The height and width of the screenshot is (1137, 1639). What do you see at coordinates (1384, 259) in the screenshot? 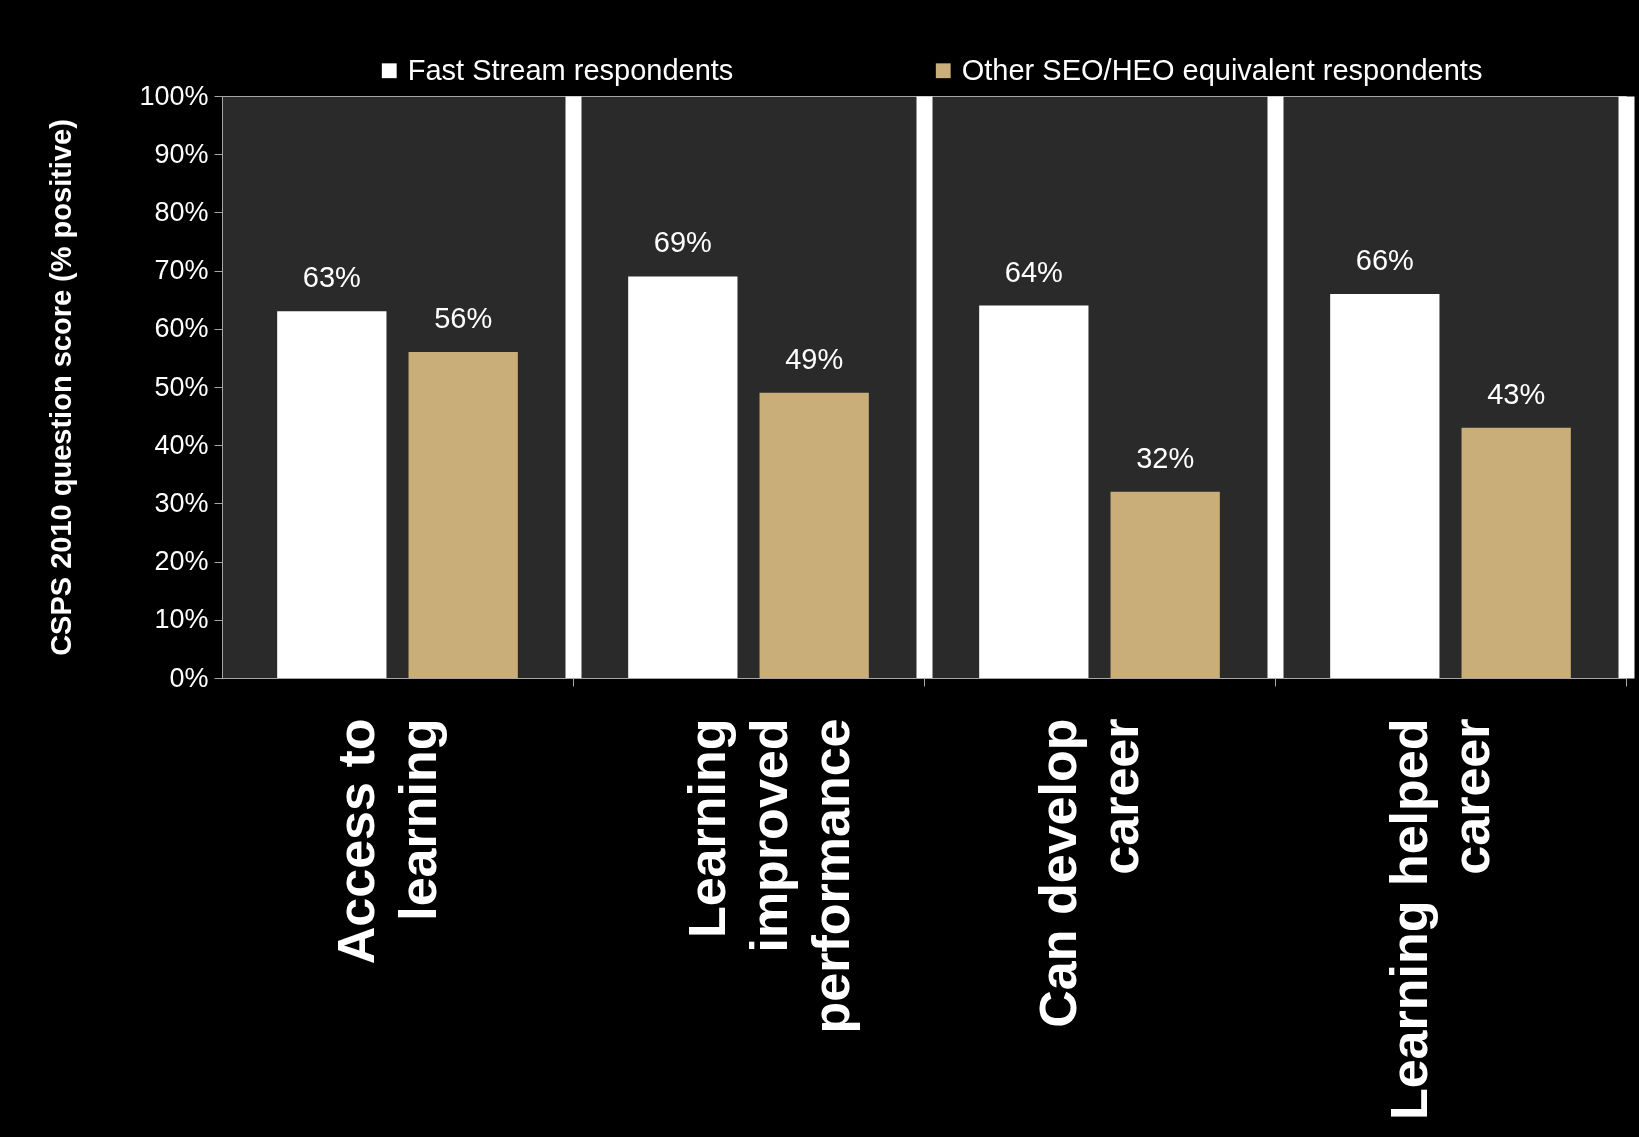
I see `data-label: 66%` at bounding box center [1384, 259].